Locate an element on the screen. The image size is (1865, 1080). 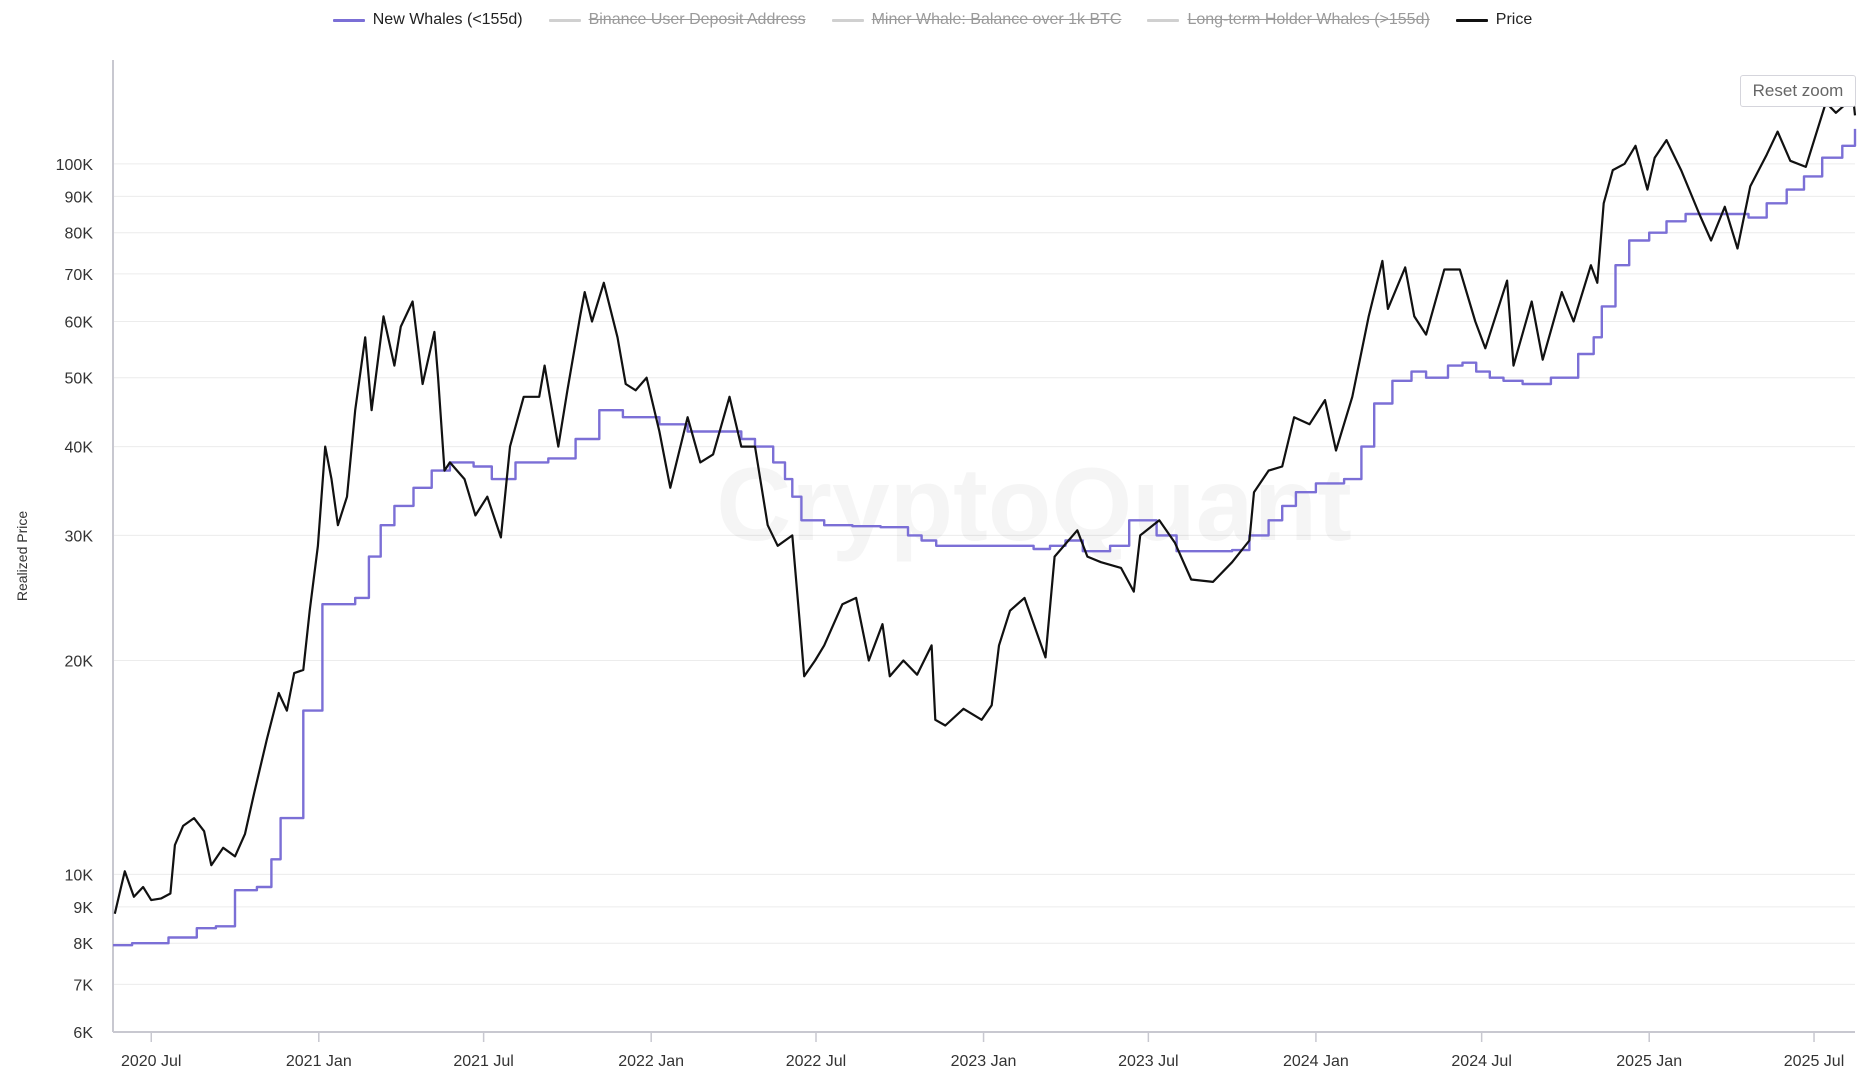
y-tick-label: 80K is located at coordinates (79, 234).